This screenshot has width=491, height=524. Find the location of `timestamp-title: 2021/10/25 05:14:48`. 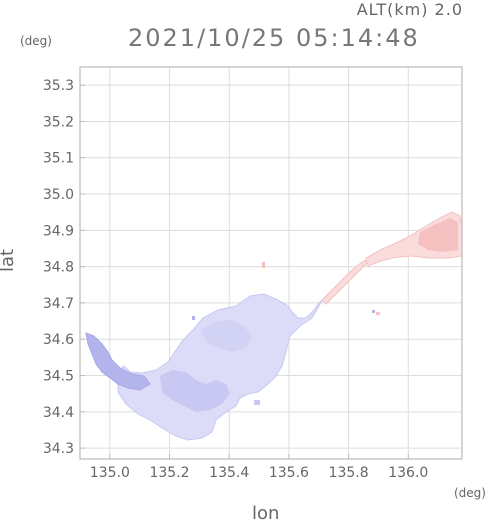

timestamp-title: 2021/10/25 05:14:48 is located at coordinates (274, 38).